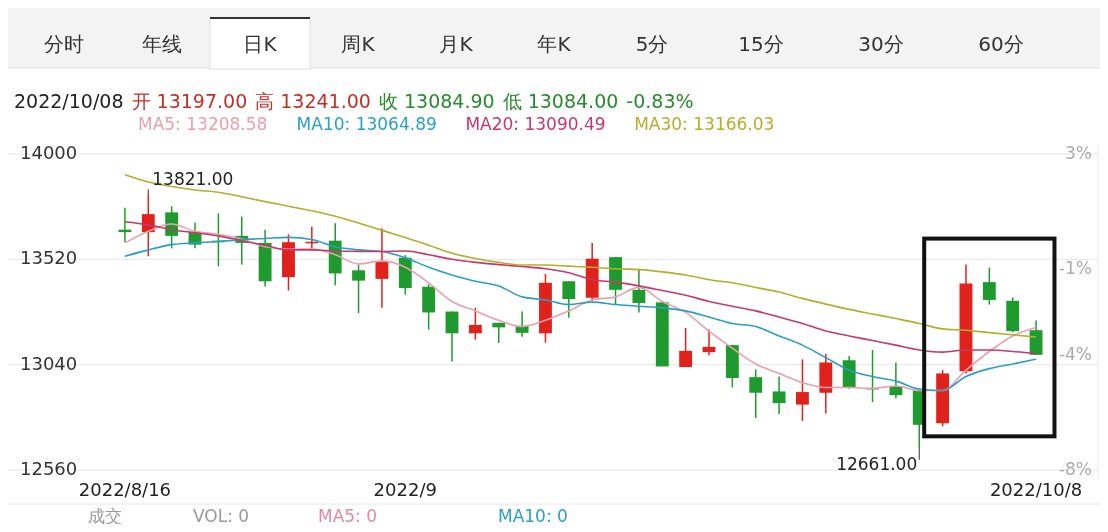 Image resolution: width=1108 pixels, height=532 pixels. Describe the element at coordinates (64, 44) in the screenshot. I see `text: 分时` at that location.